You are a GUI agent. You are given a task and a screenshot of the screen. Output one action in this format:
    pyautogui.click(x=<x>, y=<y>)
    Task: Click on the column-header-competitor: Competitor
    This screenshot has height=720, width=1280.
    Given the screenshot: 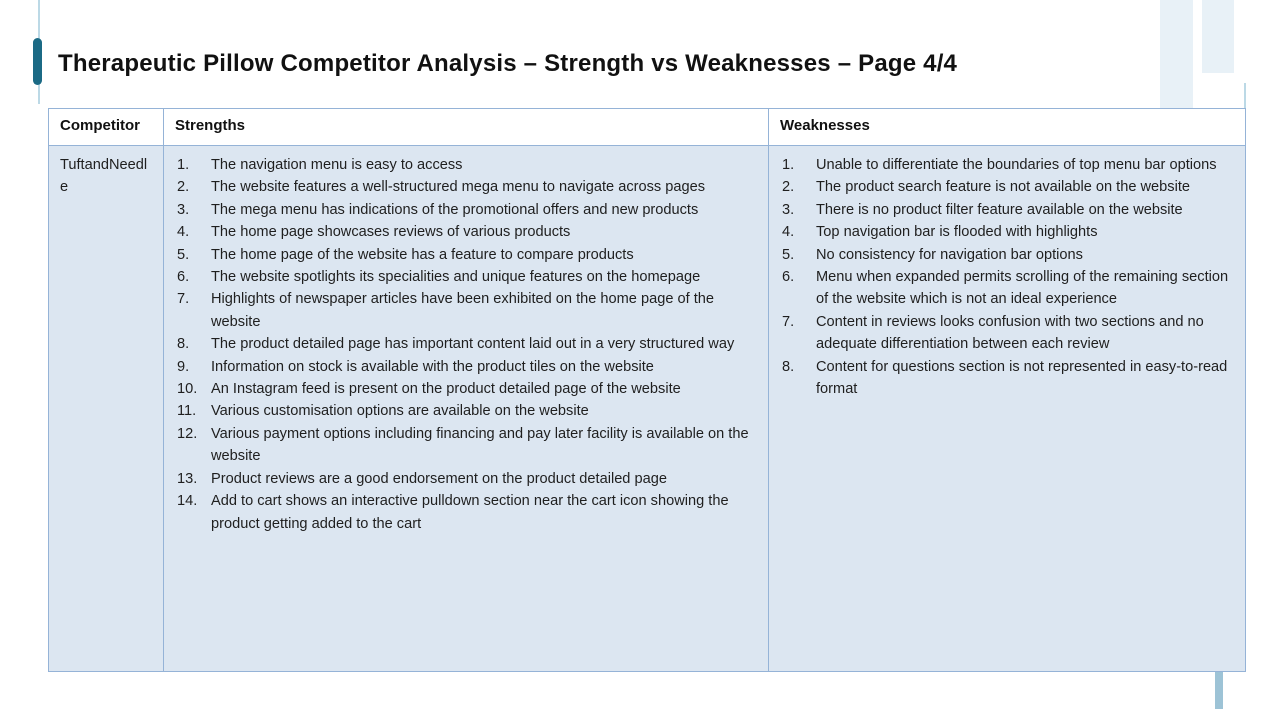 What is the action you would take?
    pyautogui.click(x=106, y=127)
    